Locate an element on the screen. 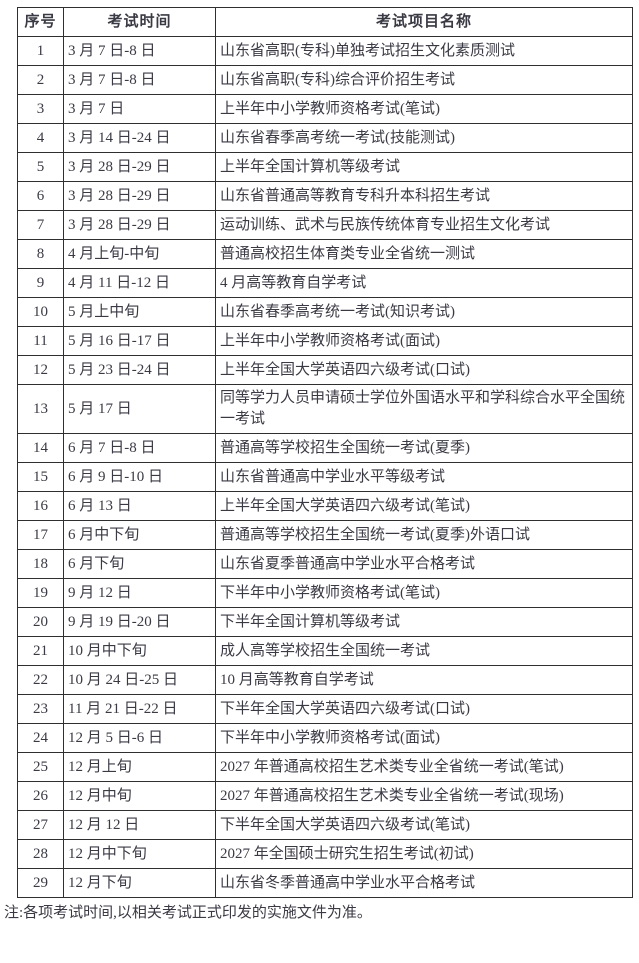 This screenshot has height=963, width=639. exam-time-cell: 10 月中下旬 is located at coordinates (139, 651).